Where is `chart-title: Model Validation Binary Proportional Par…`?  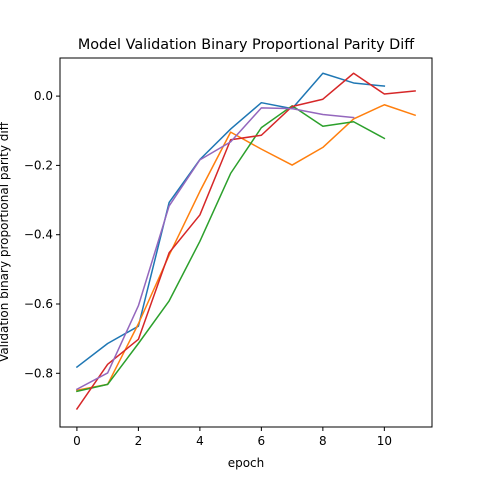 chart-title: Model Validation Binary Proportional Par… is located at coordinates (246, 45).